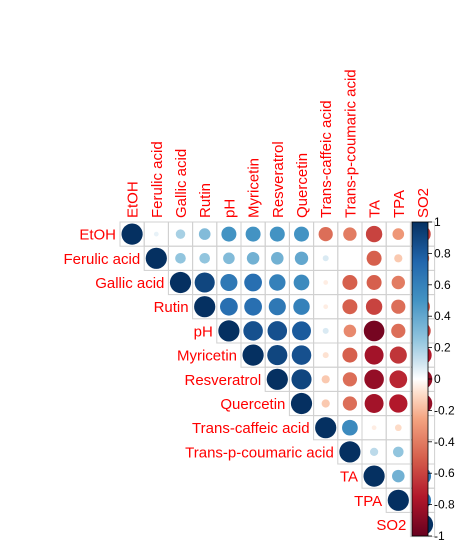 The height and width of the screenshot is (550, 456). Describe the element at coordinates (181, 183) in the screenshot. I see `col-label-gallic-acid: Gallic acid` at that location.